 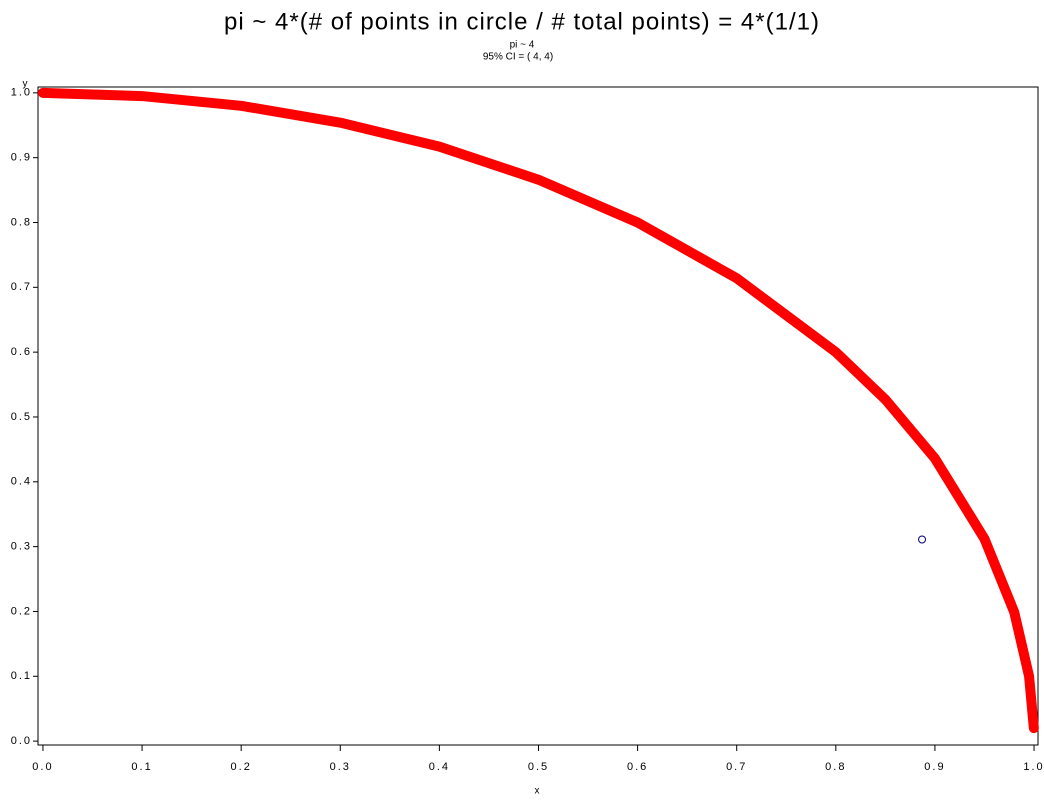 What do you see at coordinates (25, 84) in the screenshot?
I see `y-axis-label: y` at bounding box center [25, 84].